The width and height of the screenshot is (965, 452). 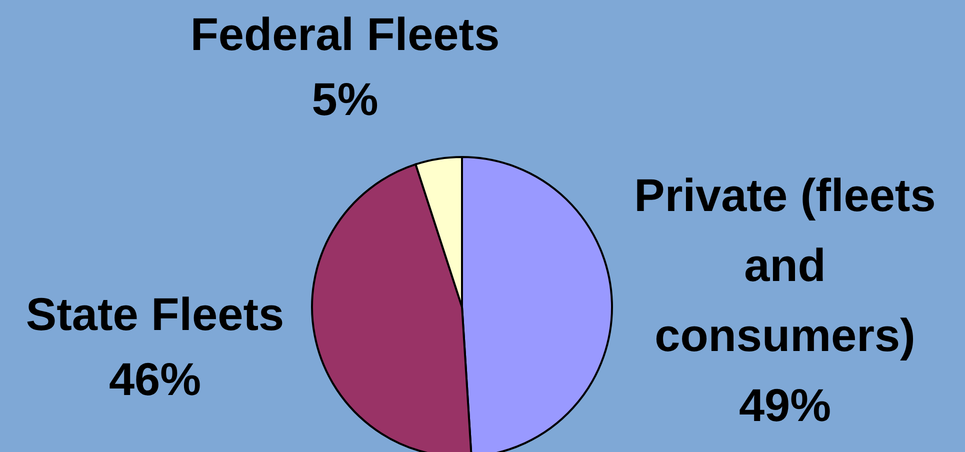 What do you see at coordinates (785, 405) in the screenshot?
I see `data-label: 49%` at bounding box center [785, 405].